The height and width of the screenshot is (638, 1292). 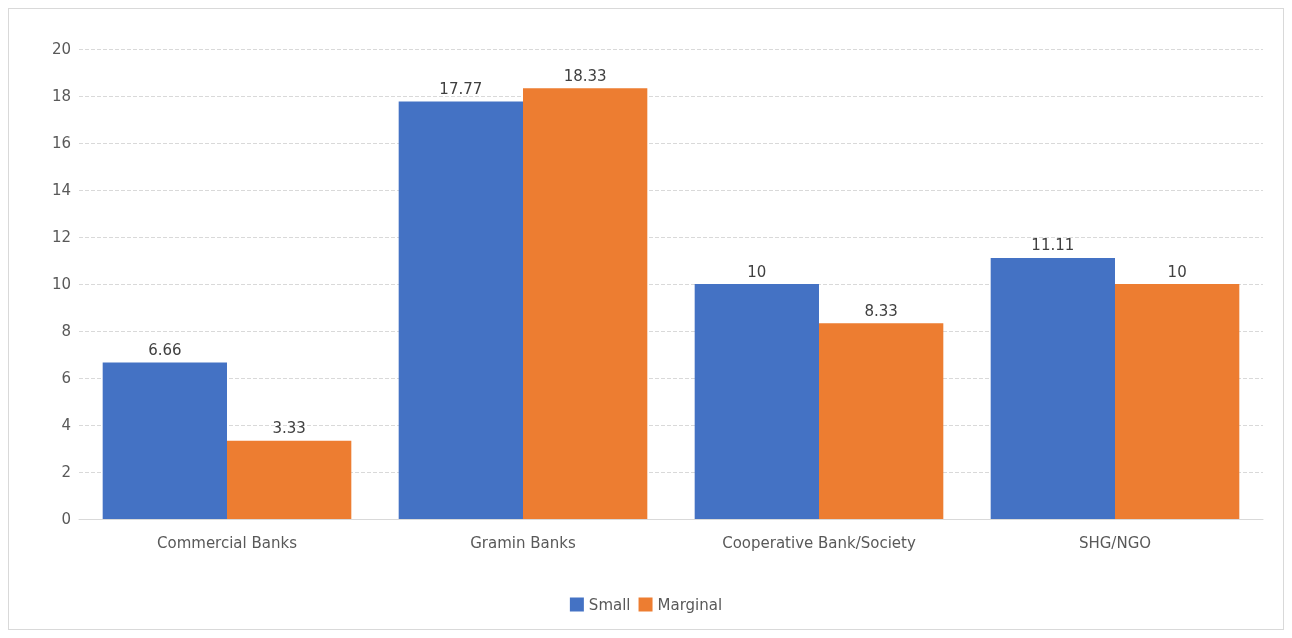 I want to click on y-tick-label: 16, so click(x=61, y=143).